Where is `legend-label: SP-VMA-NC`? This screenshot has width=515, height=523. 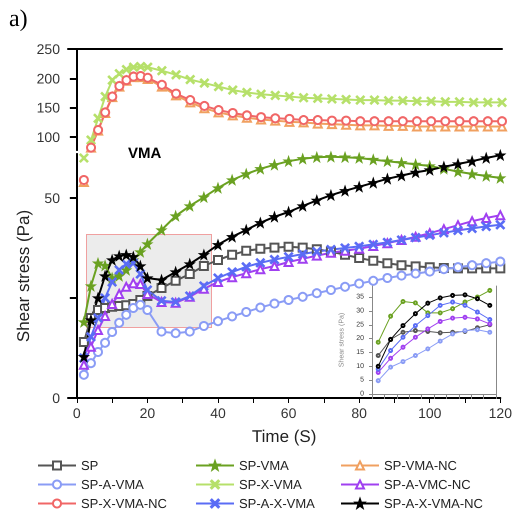
legend-label: SP-VMA-NC is located at coordinates (420, 465).